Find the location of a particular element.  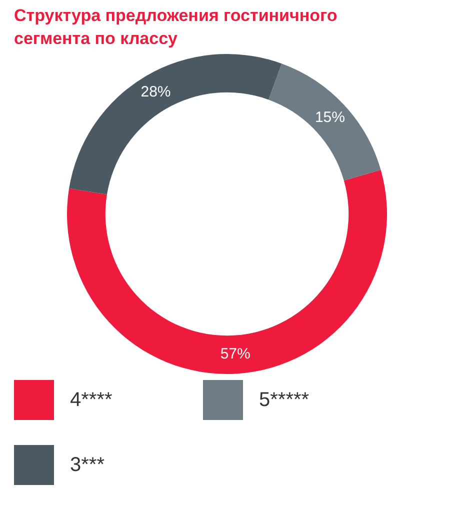

data-label: 15% is located at coordinates (329, 117).